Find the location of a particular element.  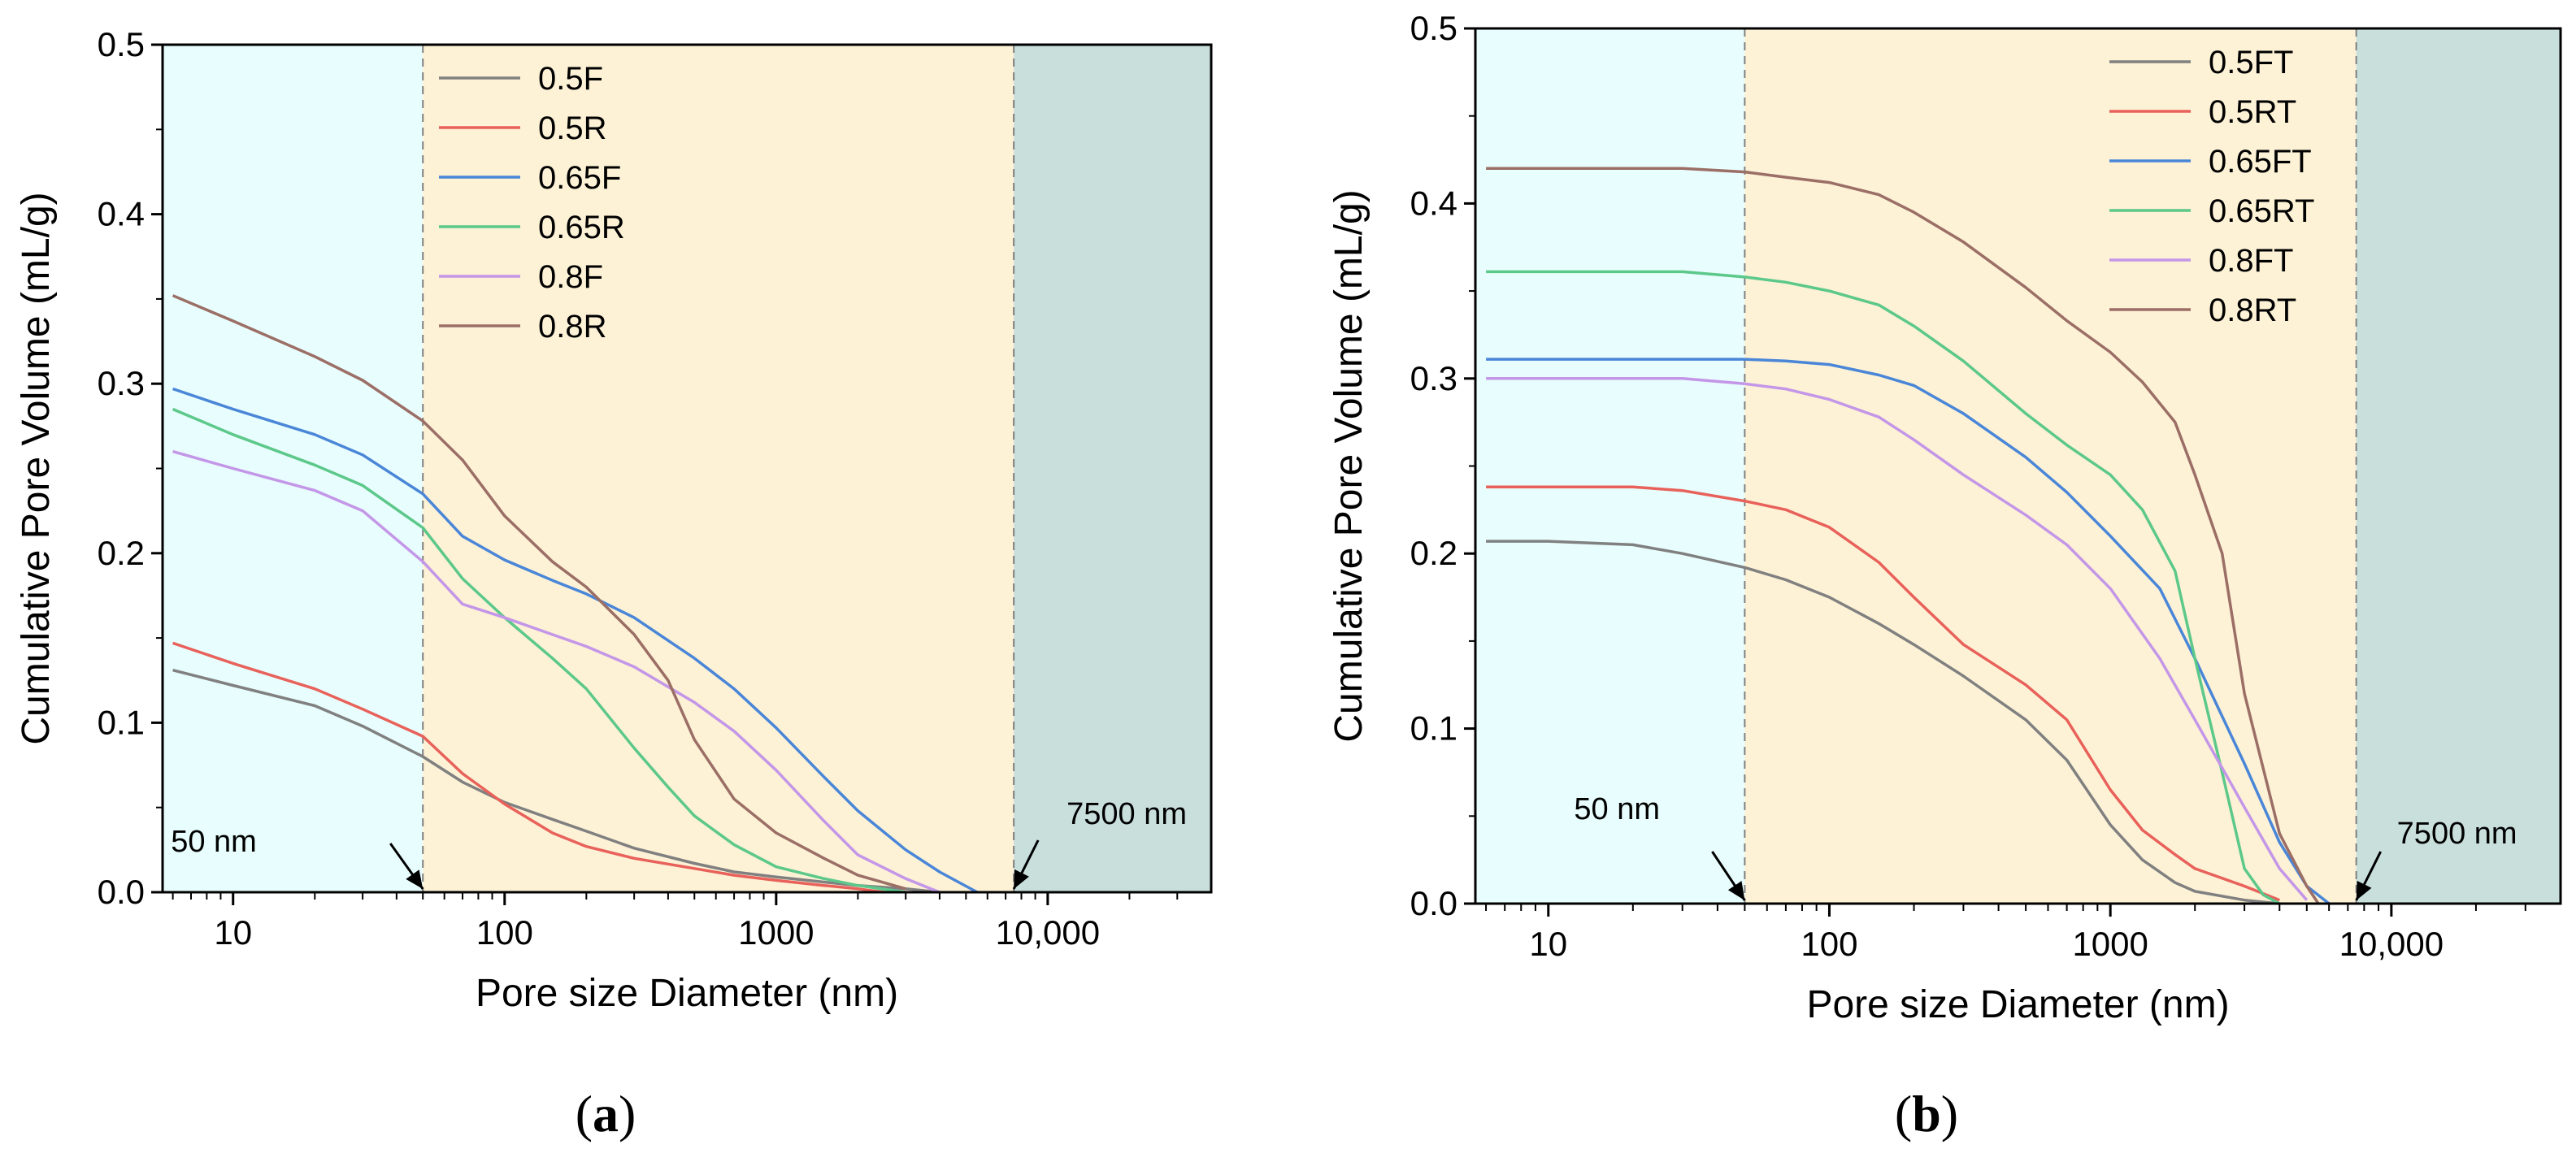

series-line-0.5FT is located at coordinates (1883, 722).